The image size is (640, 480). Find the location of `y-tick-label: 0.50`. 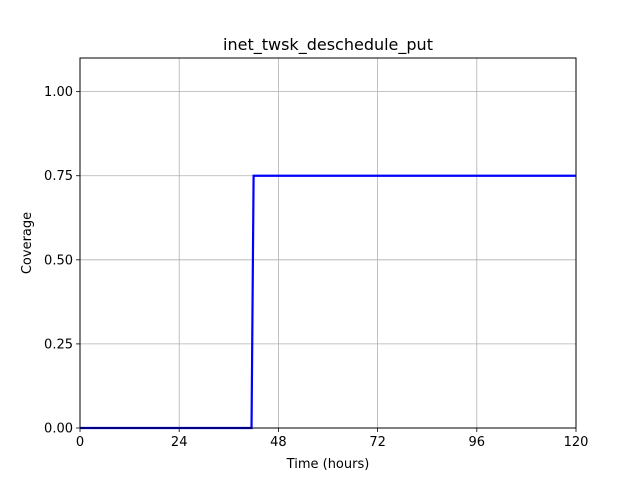

y-tick-label: 0.50 is located at coordinates (58, 260).